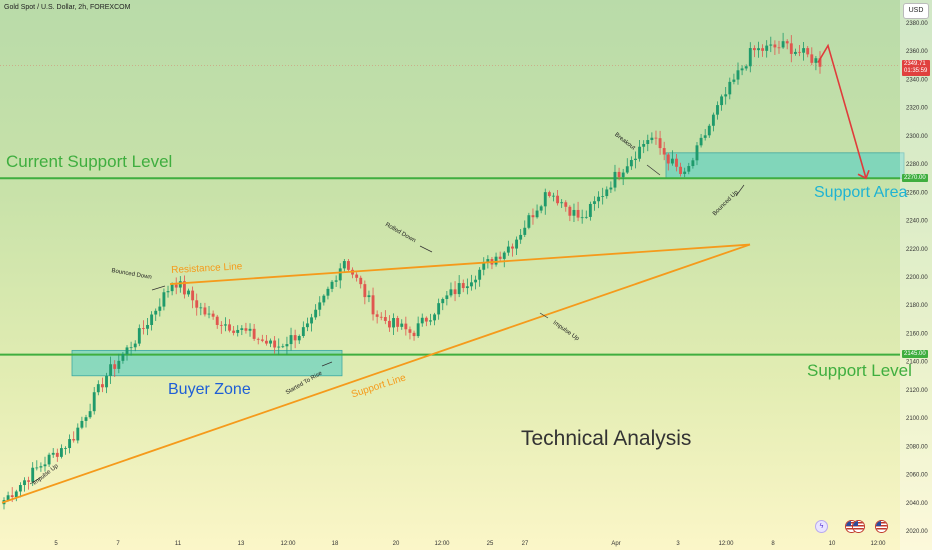 The width and height of the screenshot is (932, 550). I want to click on support-area-label: Support Area, so click(861, 192).